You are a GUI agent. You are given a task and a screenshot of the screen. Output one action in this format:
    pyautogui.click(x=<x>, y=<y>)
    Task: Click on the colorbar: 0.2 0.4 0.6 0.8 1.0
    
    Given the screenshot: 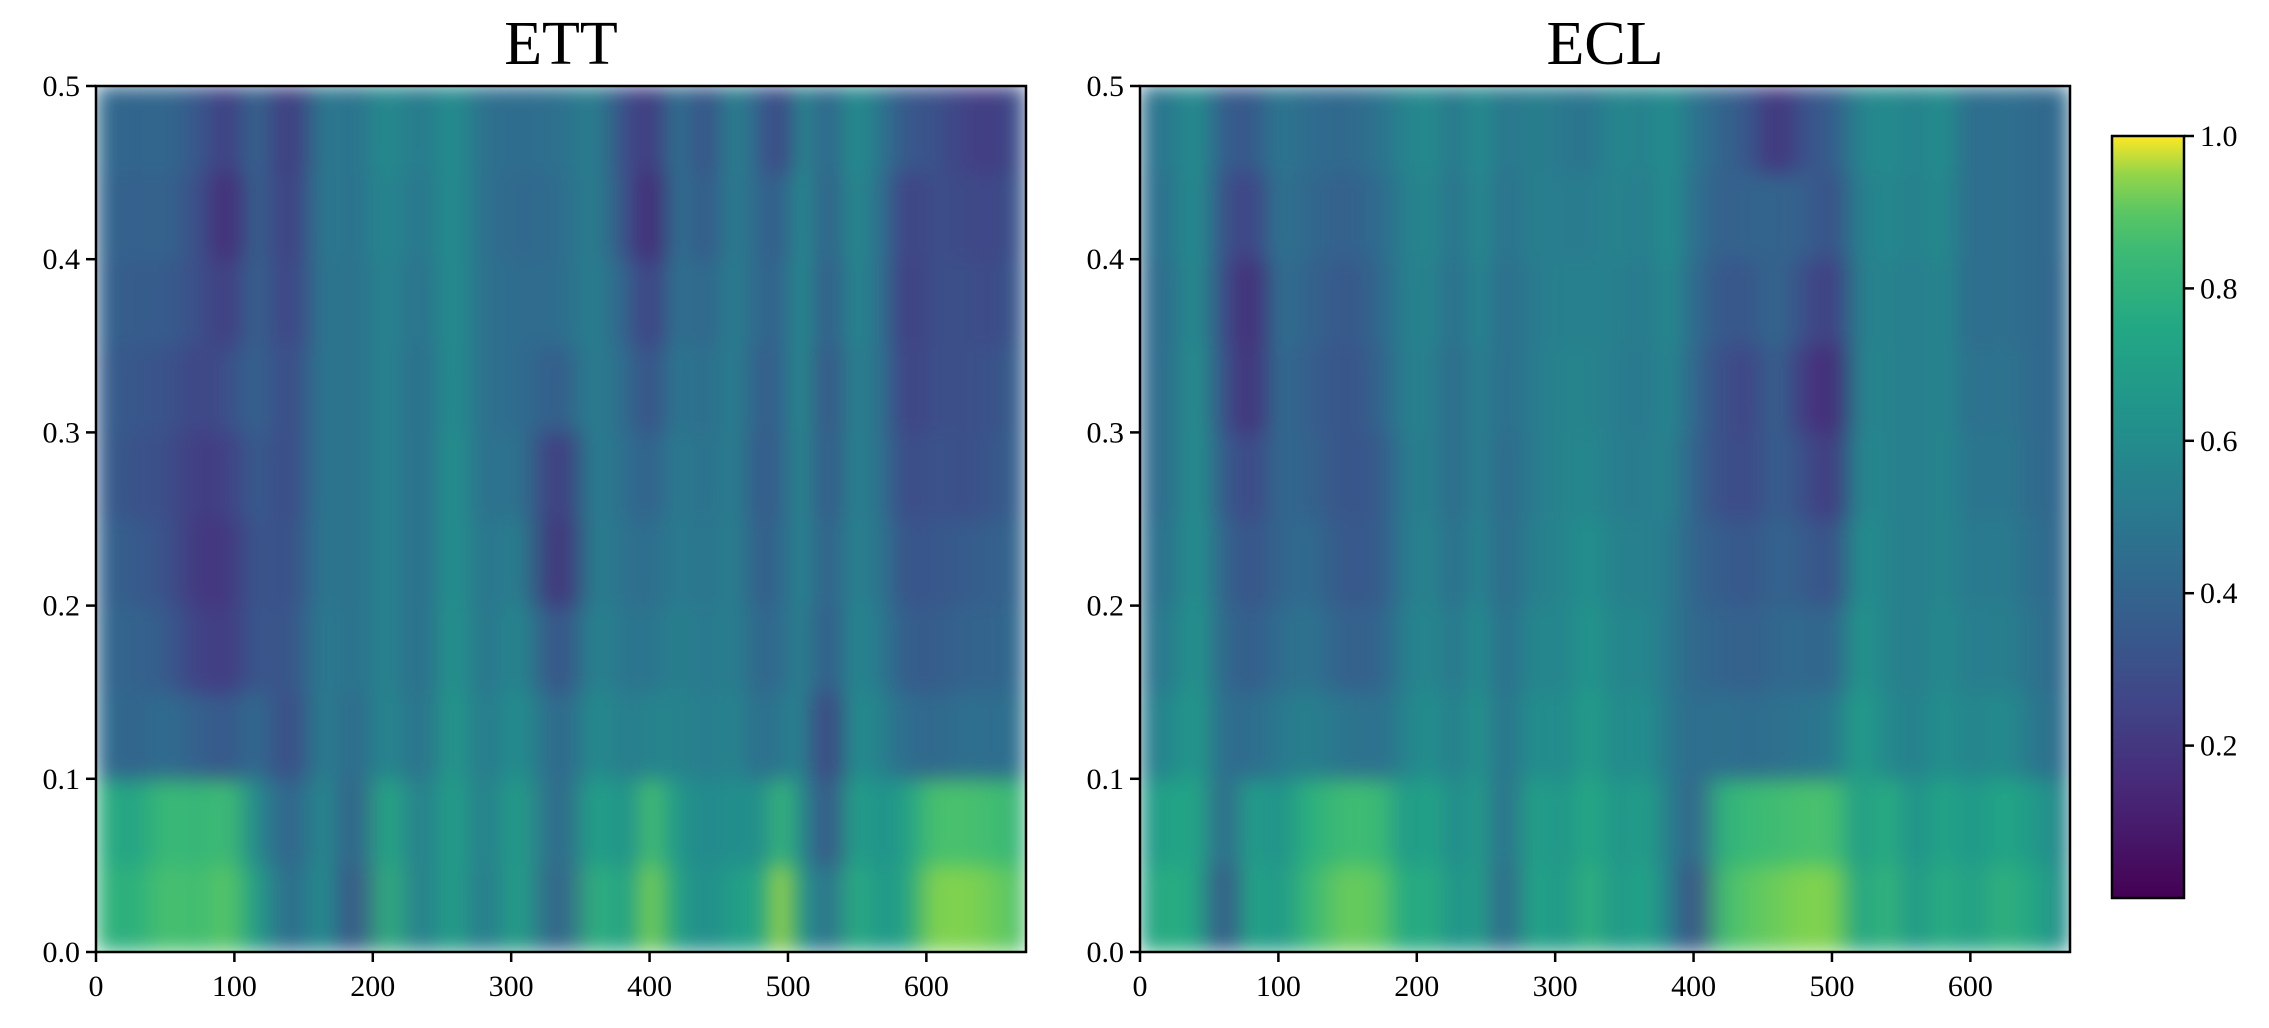 What is the action you would take?
    pyautogui.click(x=2174, y=510)
    